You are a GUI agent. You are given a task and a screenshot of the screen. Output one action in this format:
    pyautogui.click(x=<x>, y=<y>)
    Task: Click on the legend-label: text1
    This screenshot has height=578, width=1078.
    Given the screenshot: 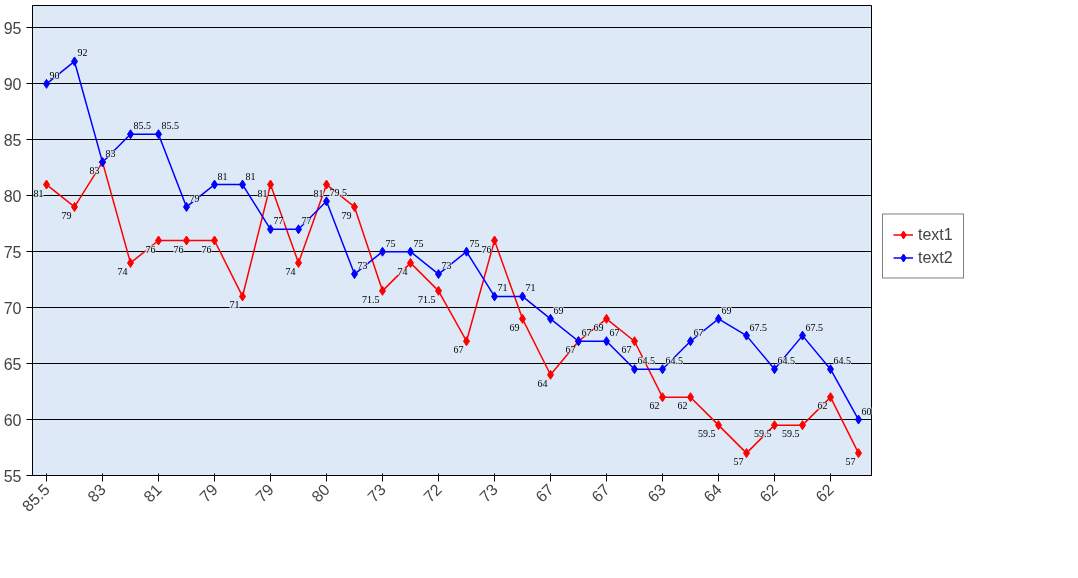 What is the action you would take?
    pyautogui.click(x=935, y=234)
    